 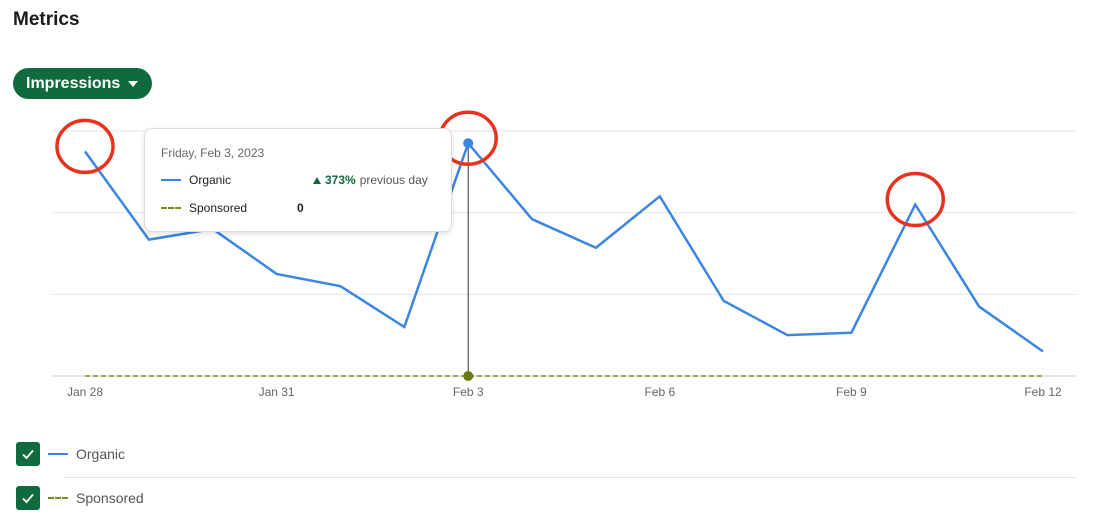 I want to click on sponsored-highlight-point, so click(x=468, y=376).